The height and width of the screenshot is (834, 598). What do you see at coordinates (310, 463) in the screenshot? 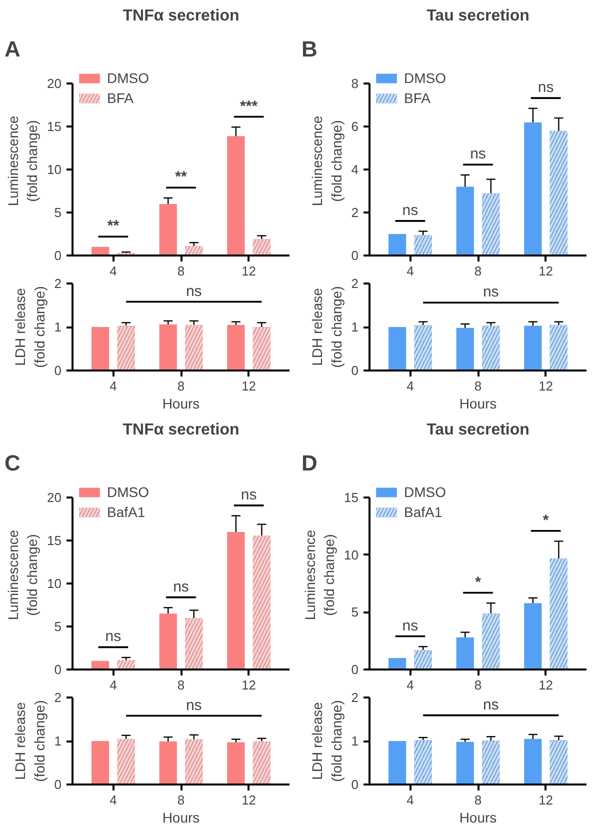
I see `text: D` at bounding box center [310, 463].